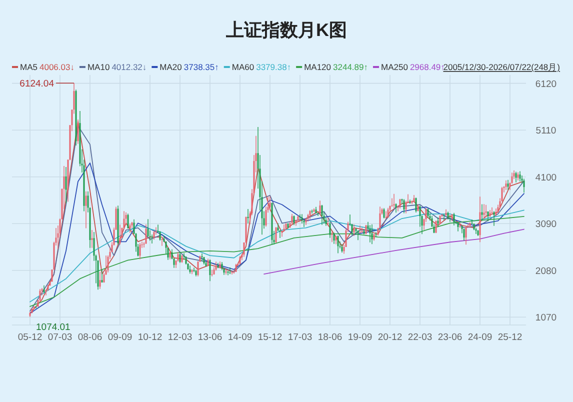 The image size is (573, 402). Describe the element at coordinates (510, 337) in the screenshot. I see `x-tick-label: 25-12` at that location.